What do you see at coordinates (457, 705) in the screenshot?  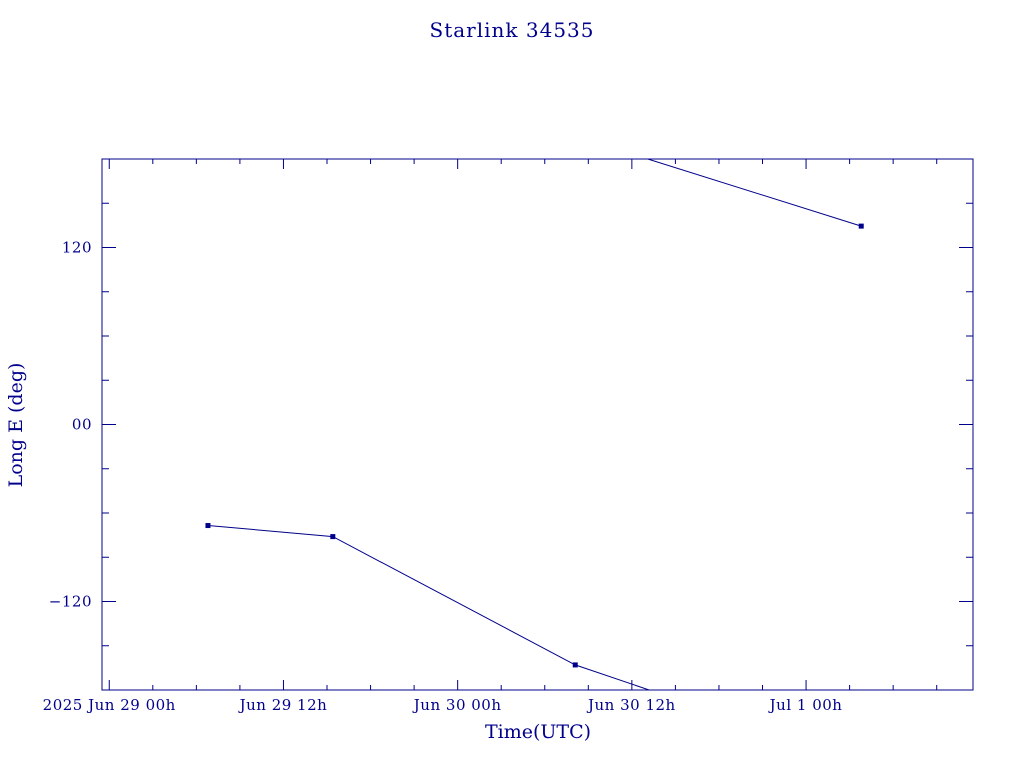 I see `x-tick-label: Jun 30 00h` at bounding box center [457, 705].